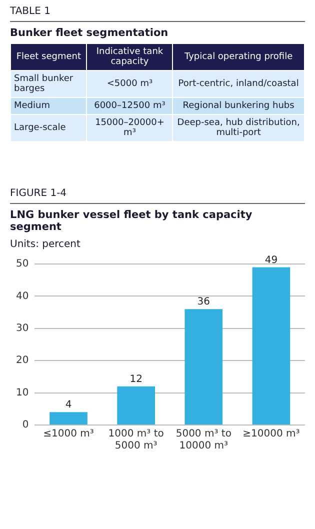  What do you see at coordinates (238, 84) in the screenshot?
I see `text: Port-centric, inland/coastal` at bounding box center [238, 84].